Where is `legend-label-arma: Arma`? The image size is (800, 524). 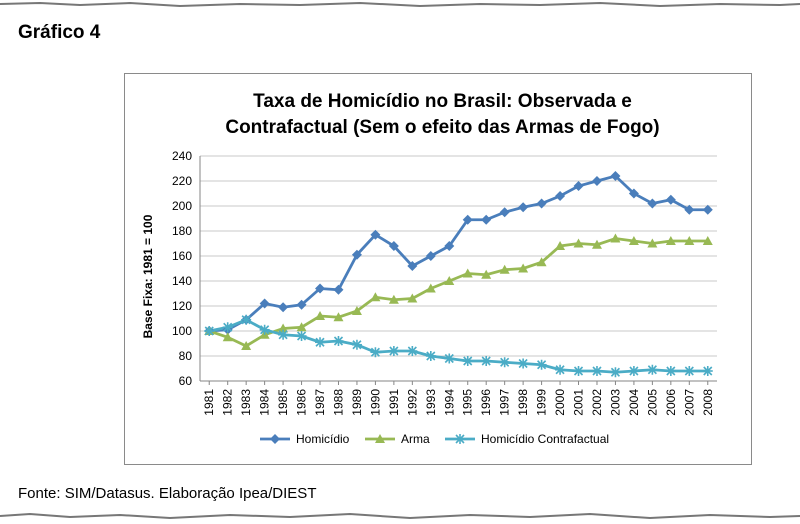 legend-label-arma: Arma is located at coordinates (415, 439).